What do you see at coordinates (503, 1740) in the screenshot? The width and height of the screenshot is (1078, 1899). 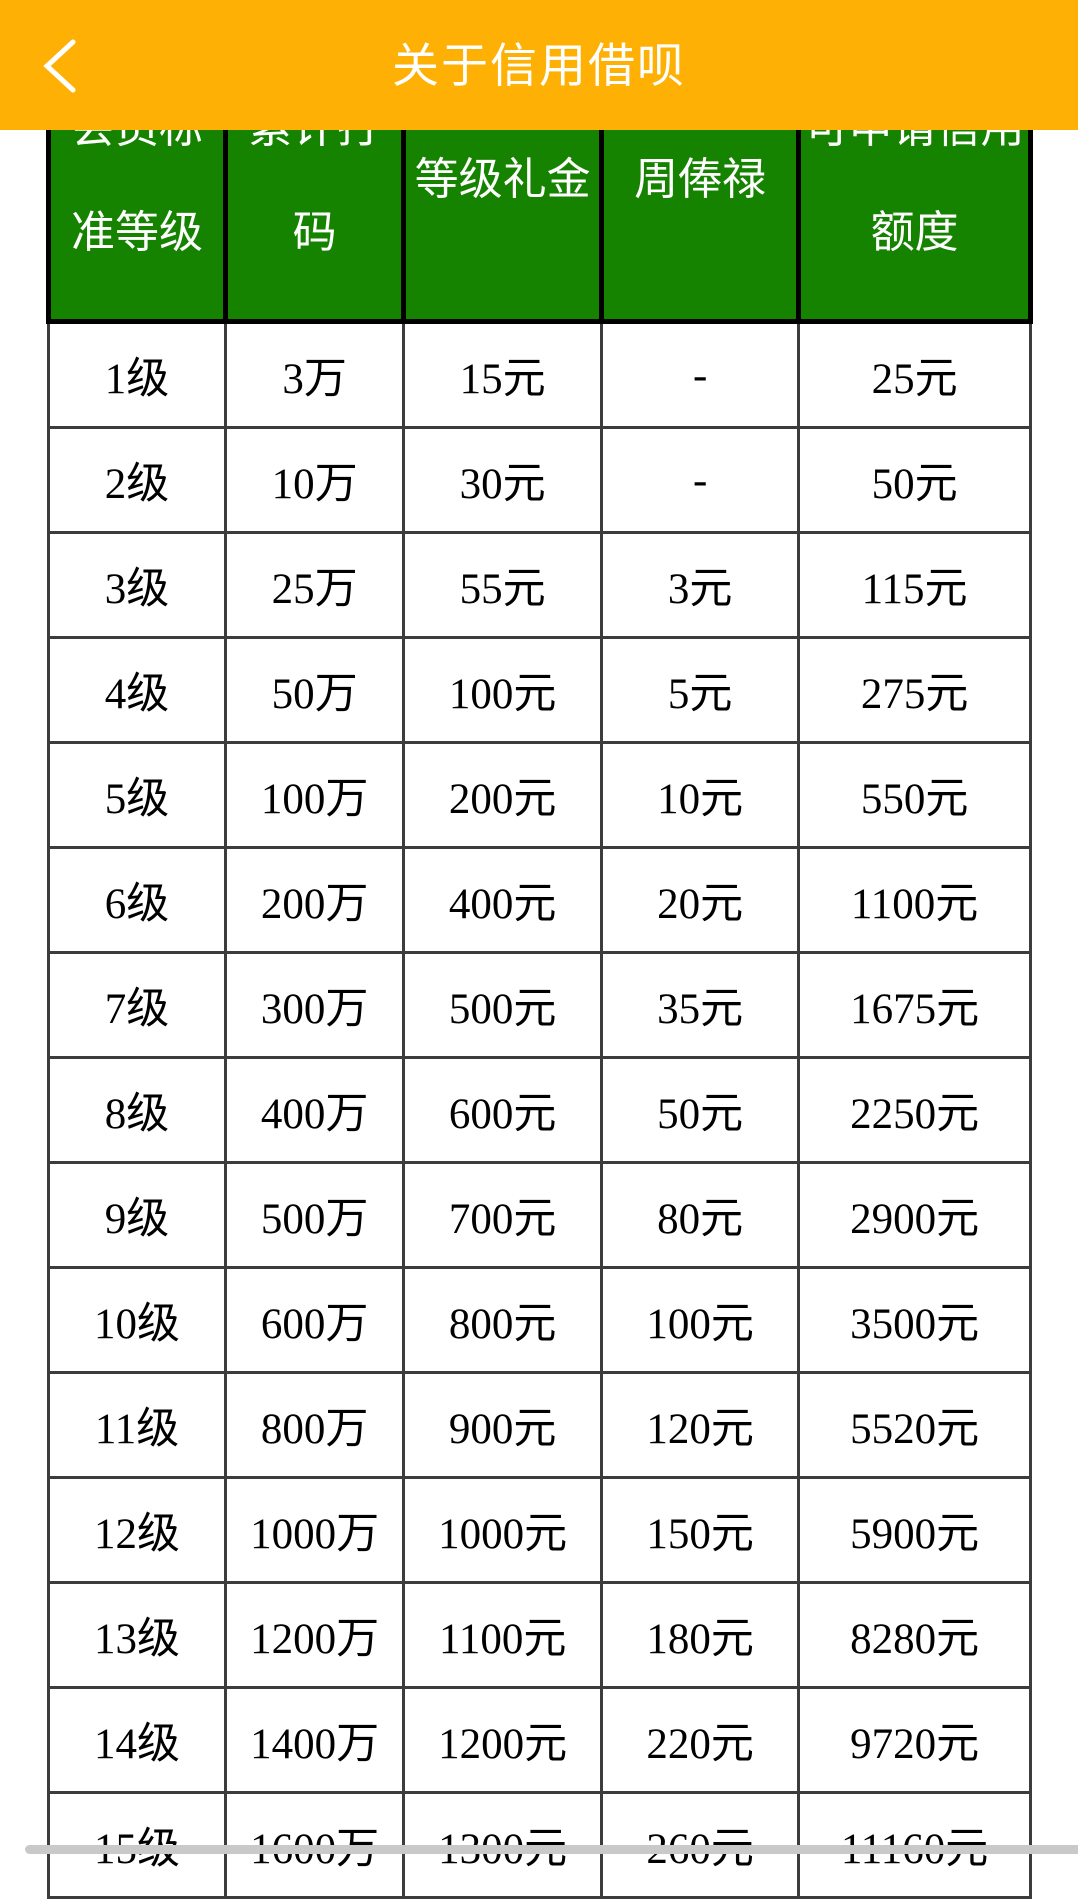 I see `table-cell: 1200元` at bounding box center [503, 1740].